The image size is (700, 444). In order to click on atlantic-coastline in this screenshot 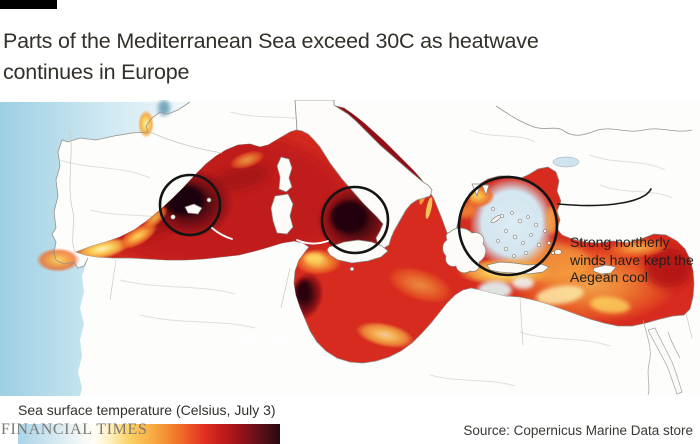, I will do `click(121, 185)`.